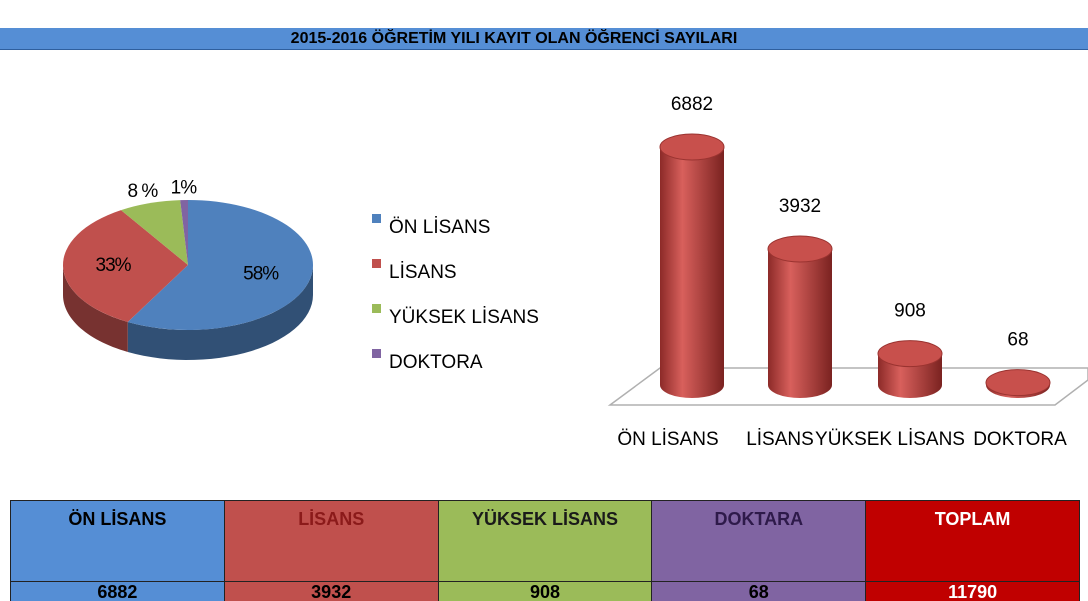 The height and width of the screenshot is (601, 1088). Describe the element at coordinates (890, 439) in the screenshot. I see `x-tick-label: YÜKSEK LİSANS` at that location.